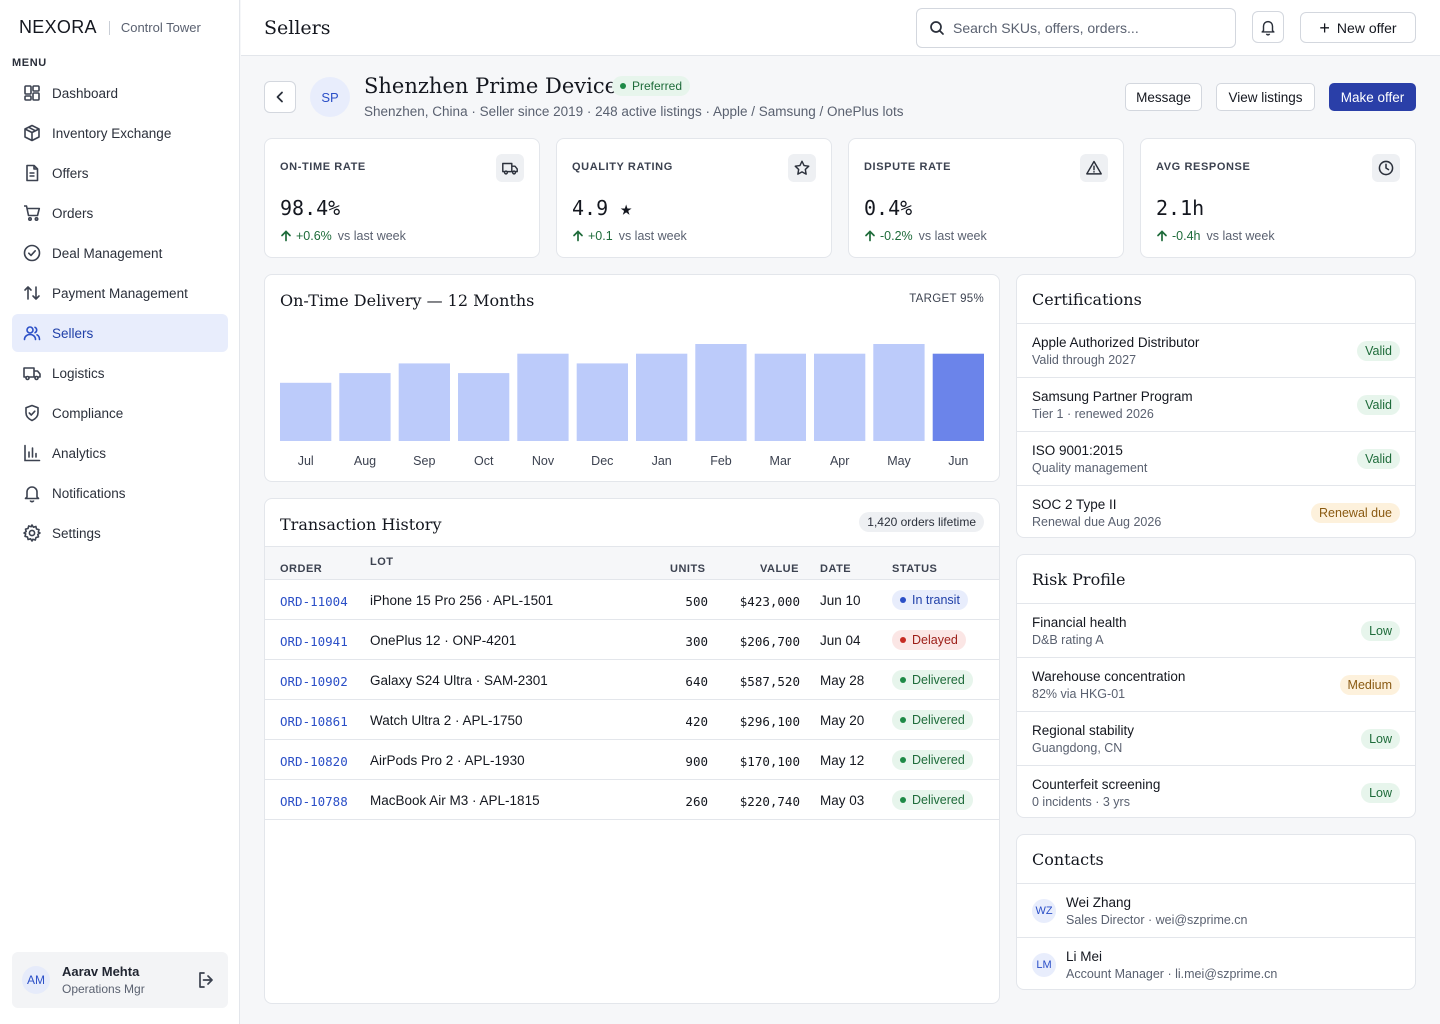  I want to click on new-offer-button: + New offer, so click(1358, 27).